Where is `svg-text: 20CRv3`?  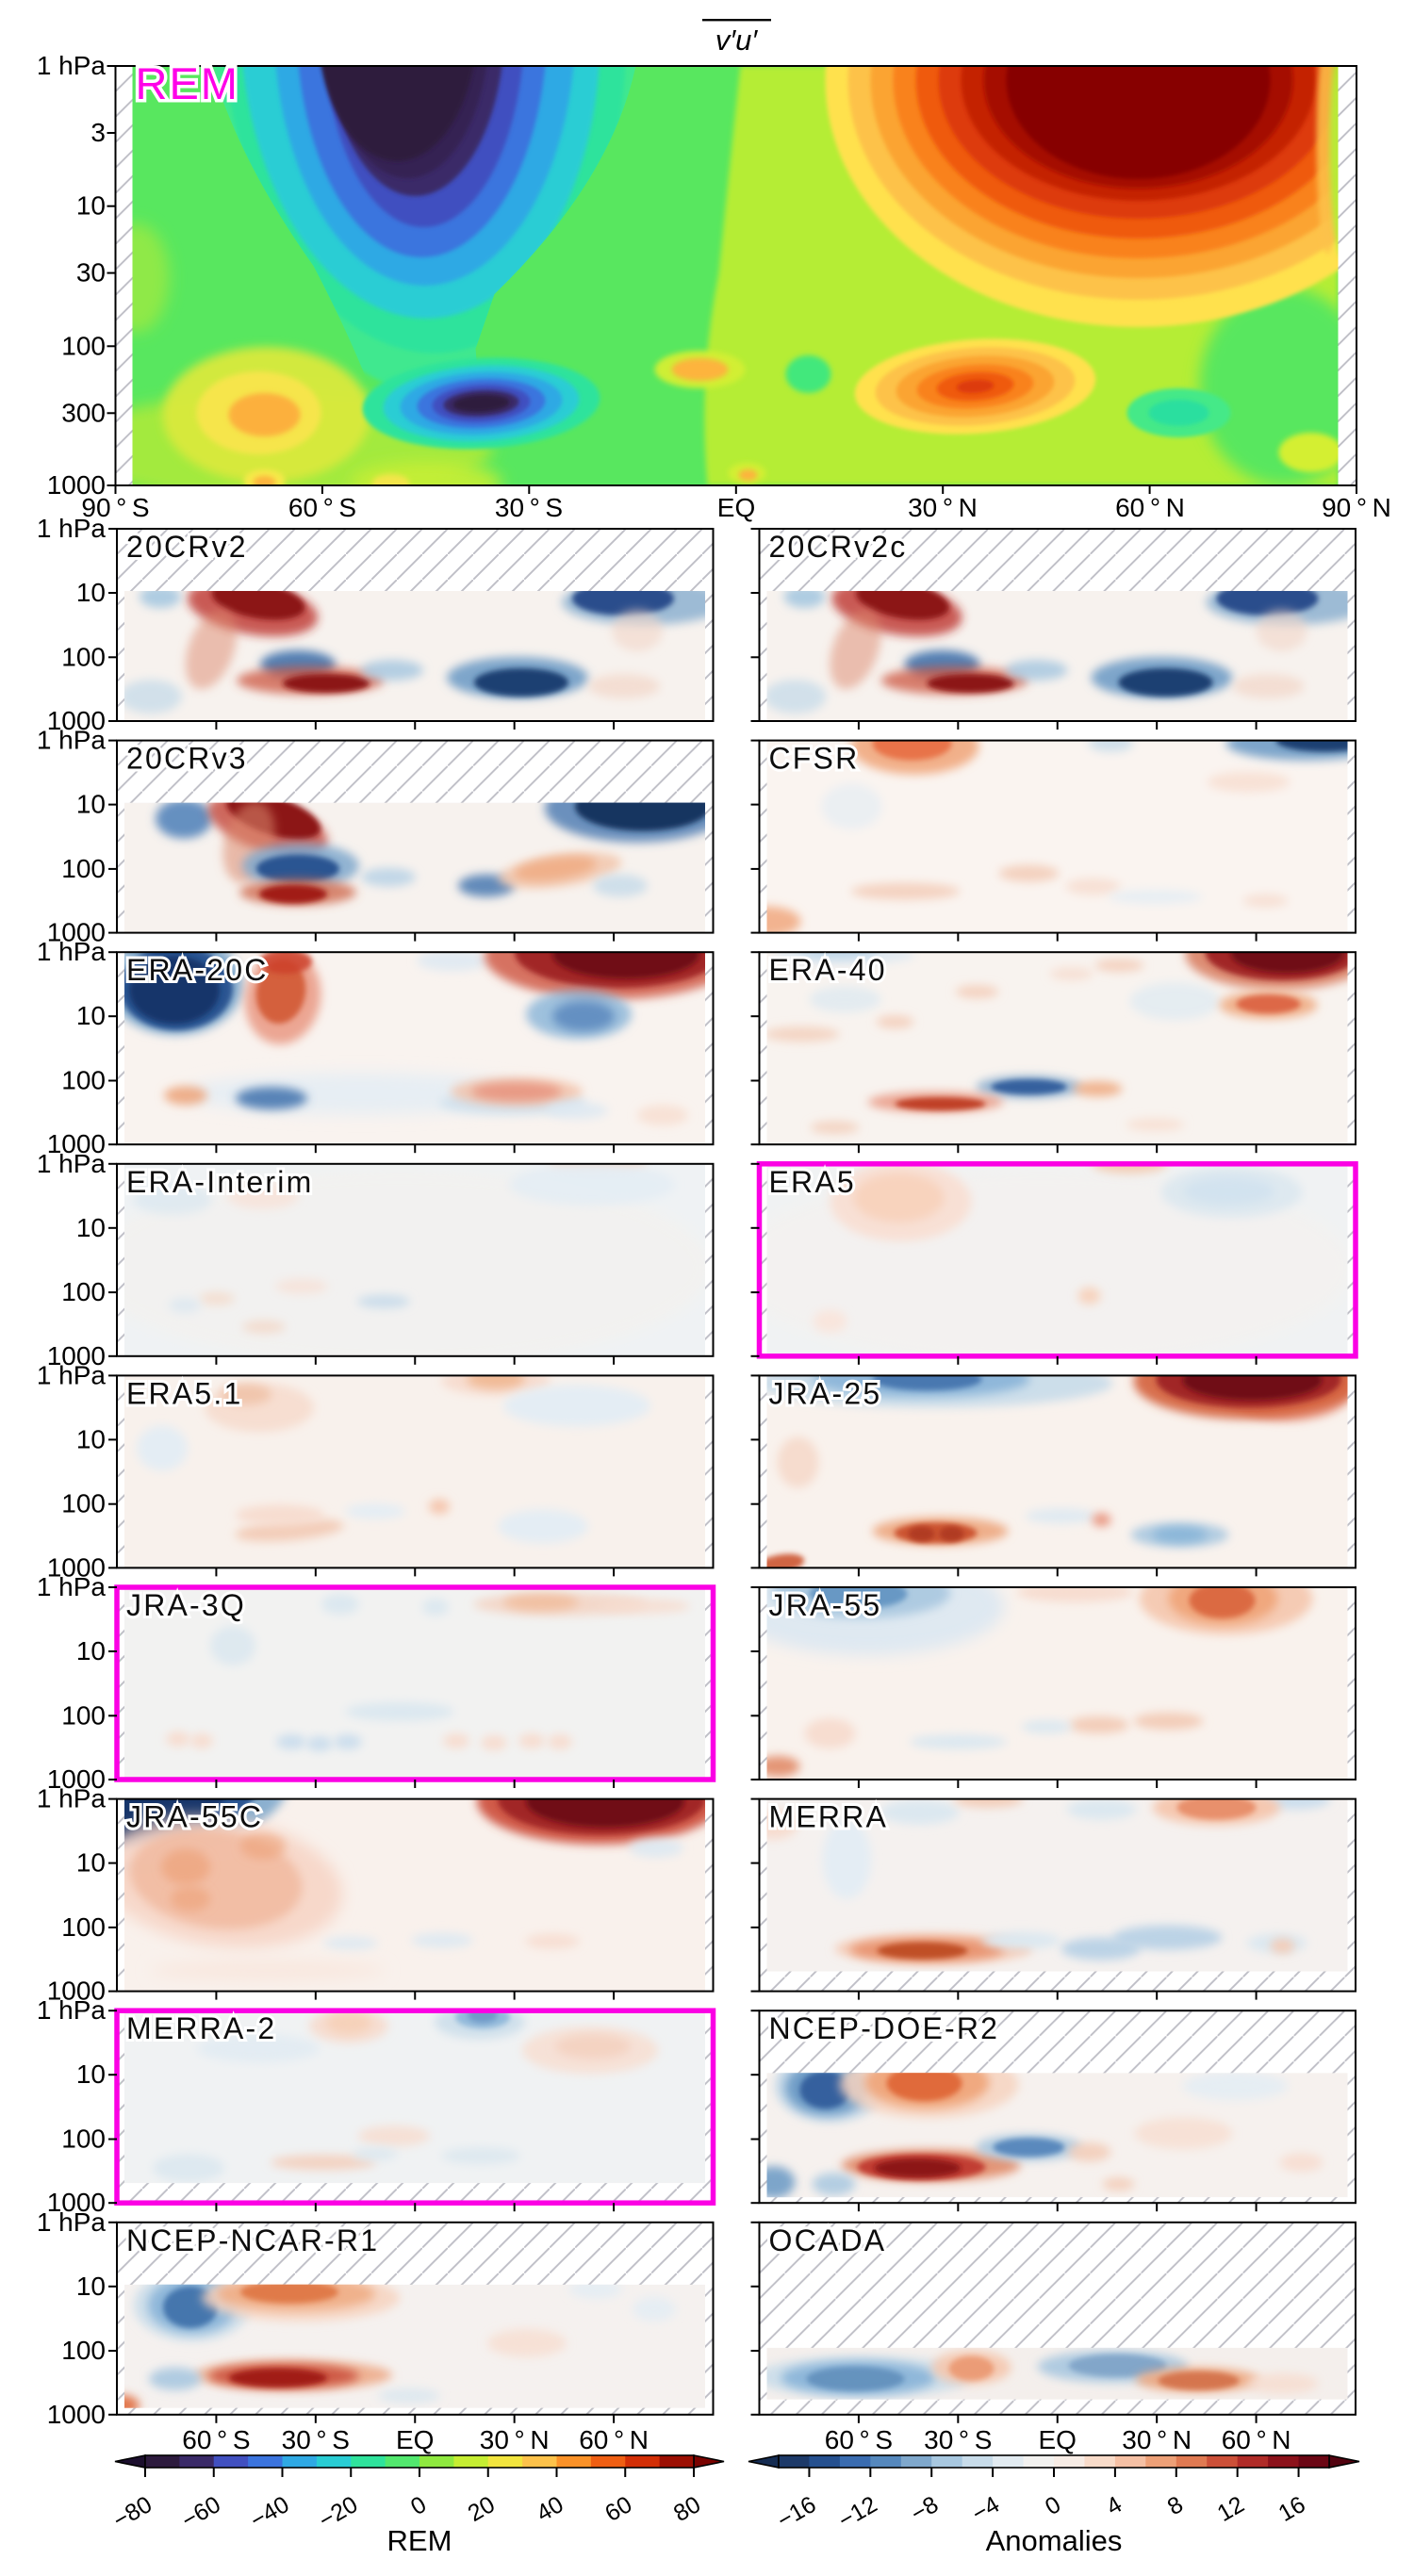
svg-text: 20CRv3 is located at coordinates (187, 759).